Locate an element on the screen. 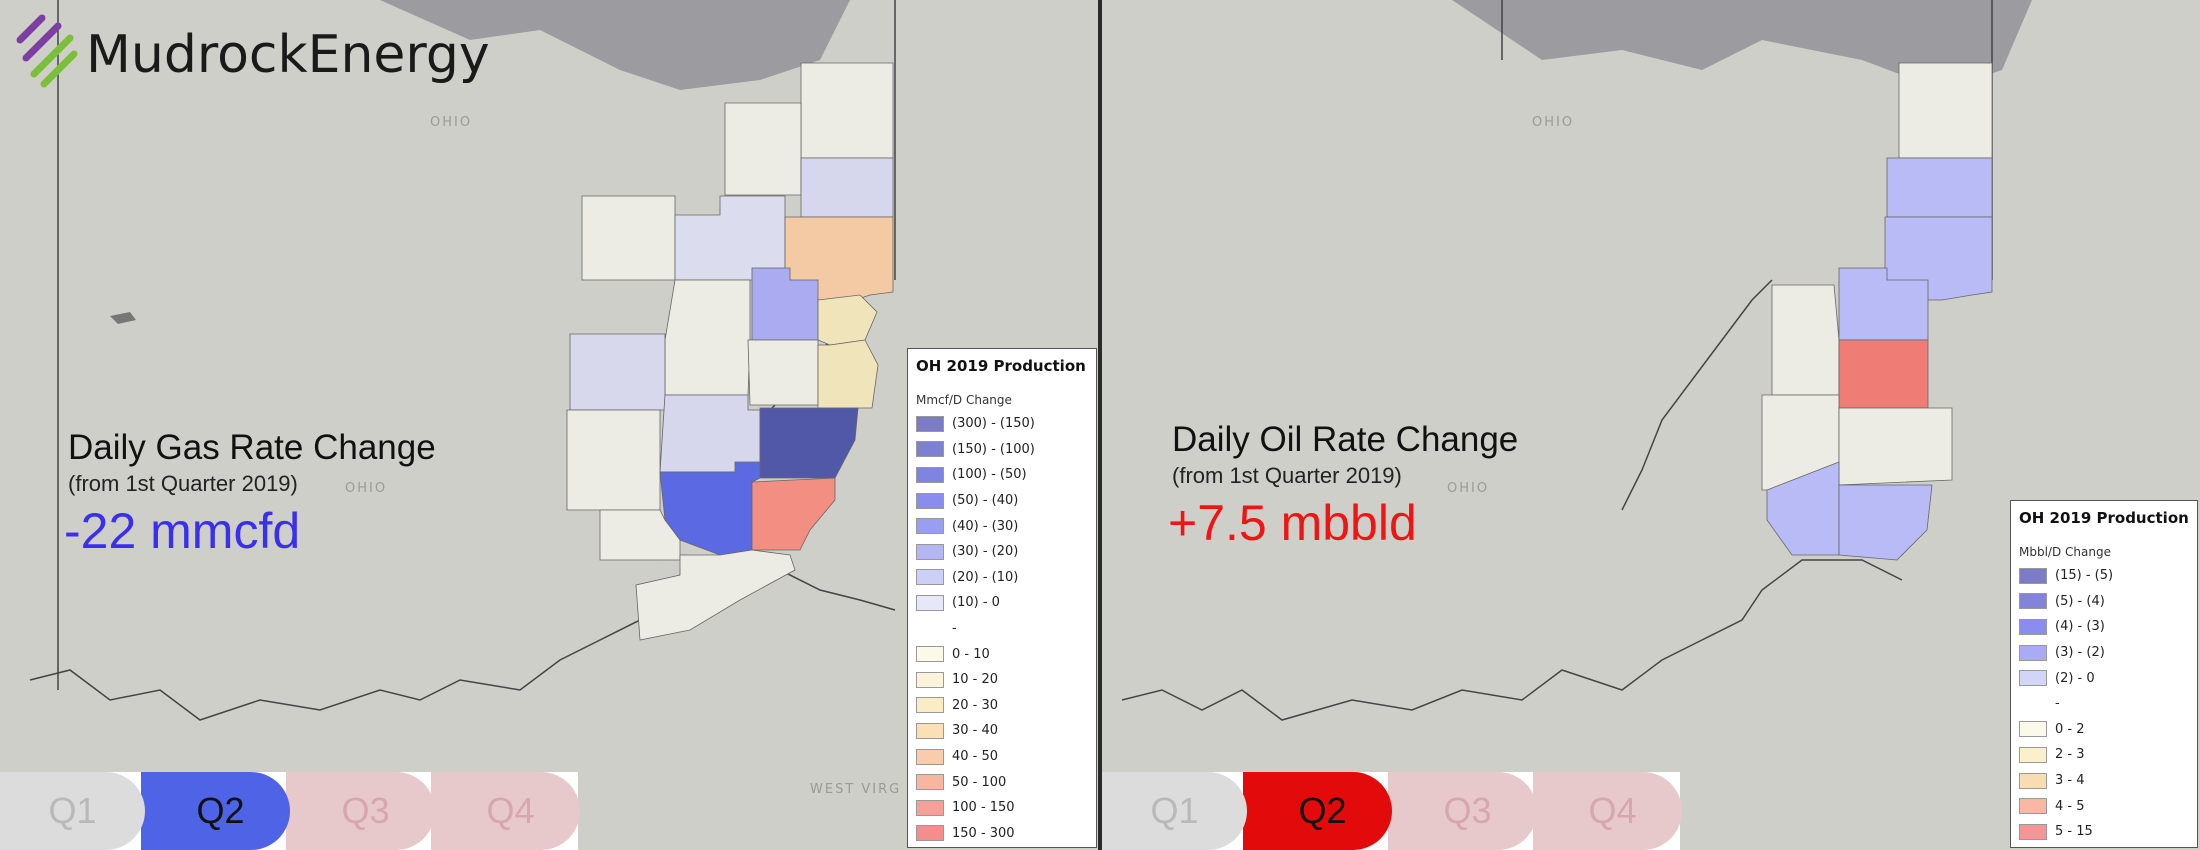 This screenshot has height=850, width=2200. legend-item: 150 - 300 is located at coordinates (1002, 834).